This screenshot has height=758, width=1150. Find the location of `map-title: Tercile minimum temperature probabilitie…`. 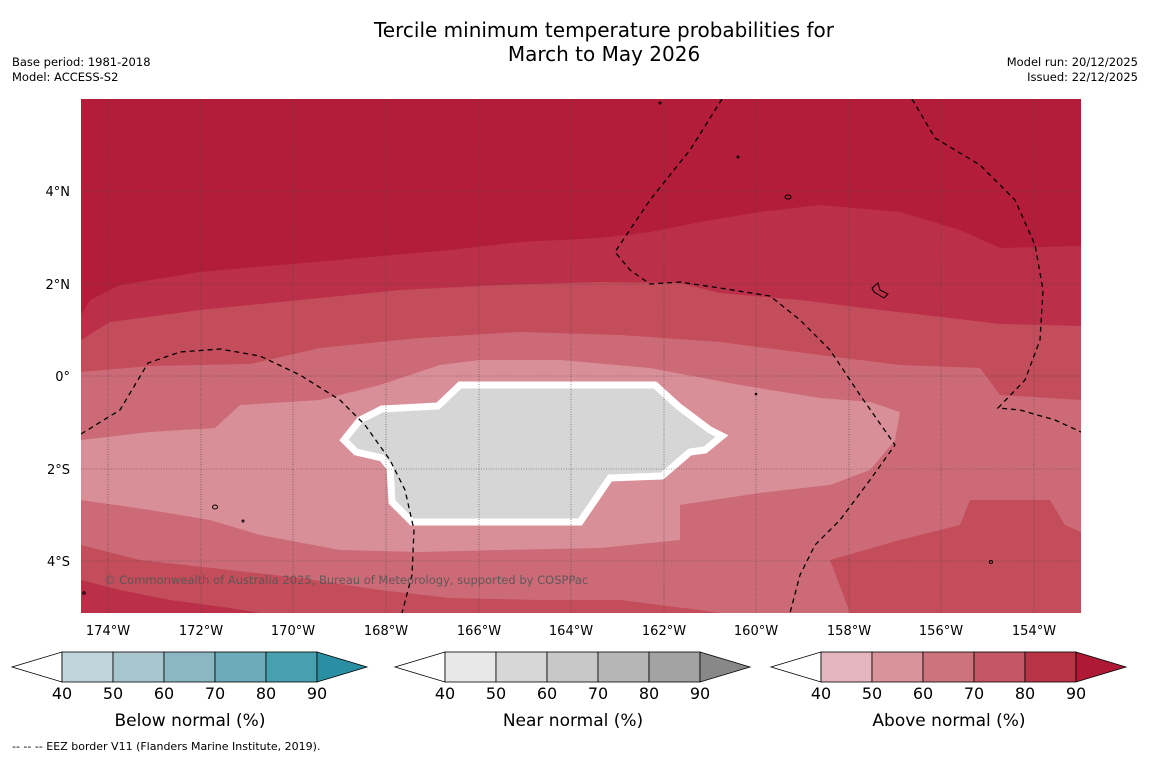

map-title: Tercile minimum temperature probabilitie… is located at coordinates (575, 42).